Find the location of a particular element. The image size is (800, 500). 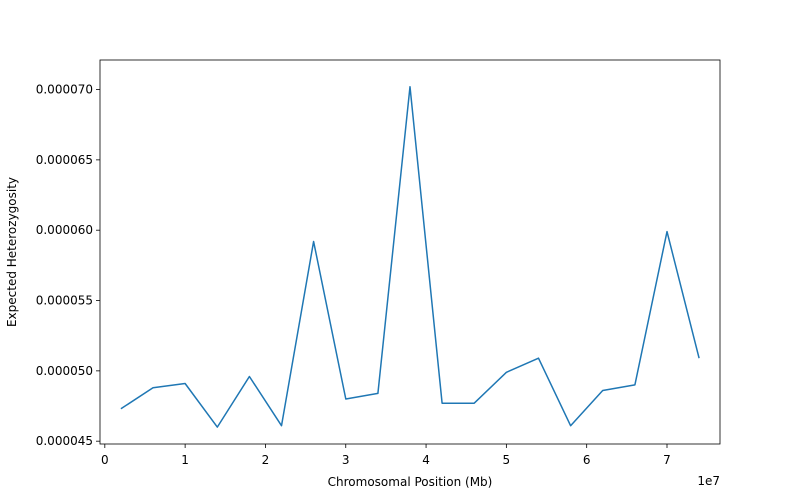

x-tick-label: 2 is located at coordinates (266, 460).